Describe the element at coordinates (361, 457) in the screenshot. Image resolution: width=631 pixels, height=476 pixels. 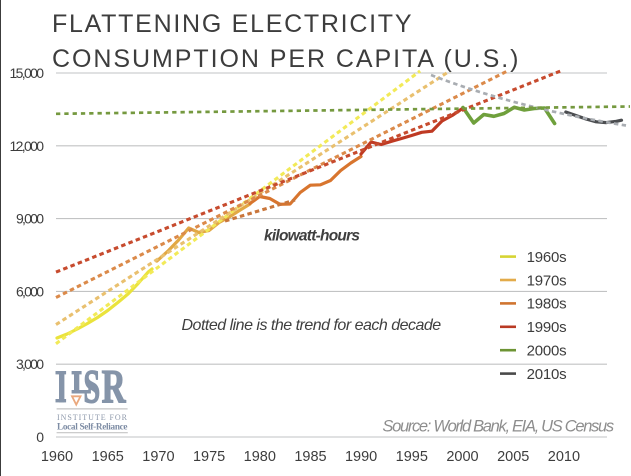
I see `svg-text: 1990` at that location.